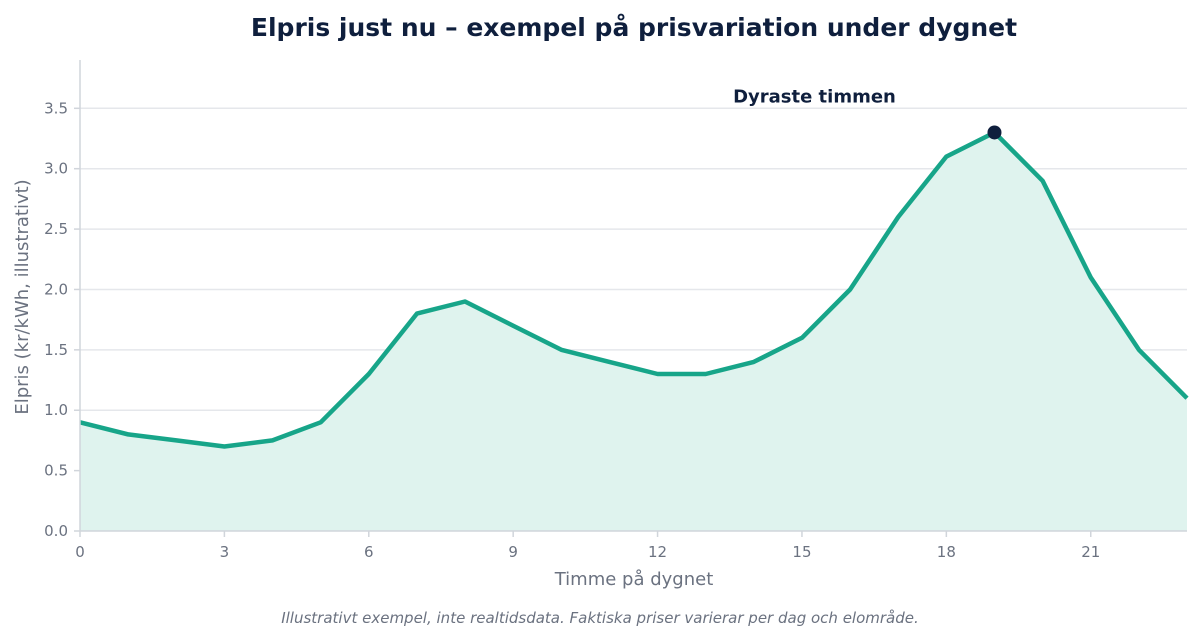 The image size is (1200, 640). Describe the element at coordinates (56, 169) in the screenshot. I see `y-tick-label: 3.0` at that location.